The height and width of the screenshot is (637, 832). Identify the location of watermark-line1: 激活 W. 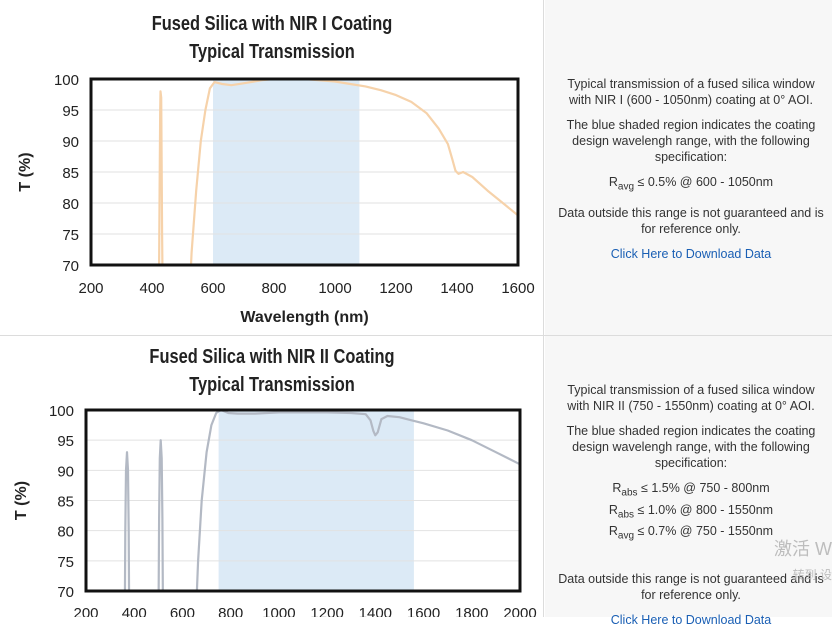
(803, 549).